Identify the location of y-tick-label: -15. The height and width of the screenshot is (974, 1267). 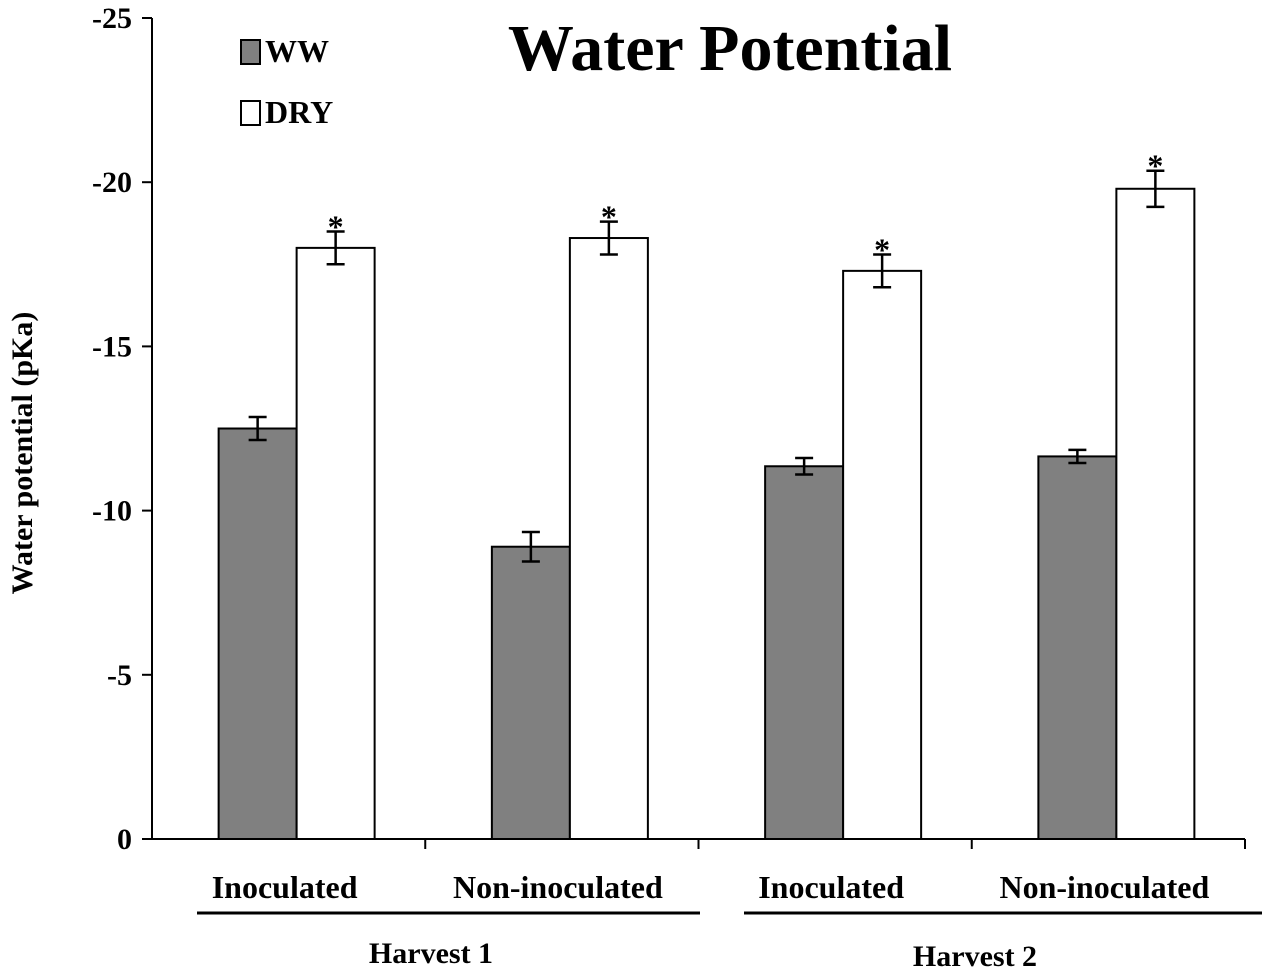
(112, 346).